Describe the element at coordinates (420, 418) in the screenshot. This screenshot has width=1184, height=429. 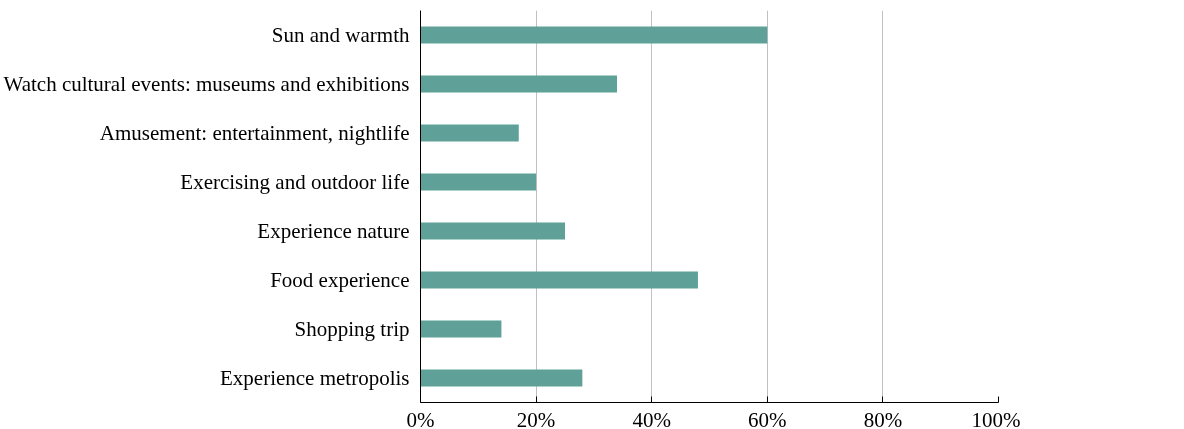
I see `x-tick-label: 0%` at that location.